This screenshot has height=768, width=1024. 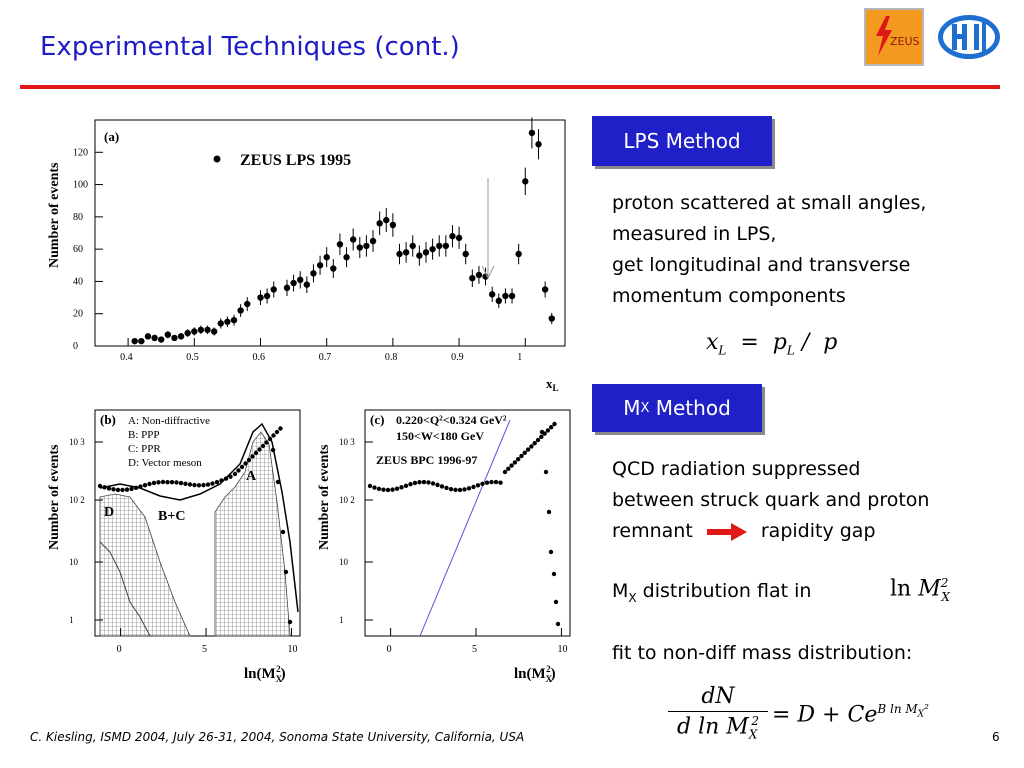 What do you see at coordinates (377, 419) in the screenshot?
I see `panel-c-label: (c)` at bounding box center [377, 419].